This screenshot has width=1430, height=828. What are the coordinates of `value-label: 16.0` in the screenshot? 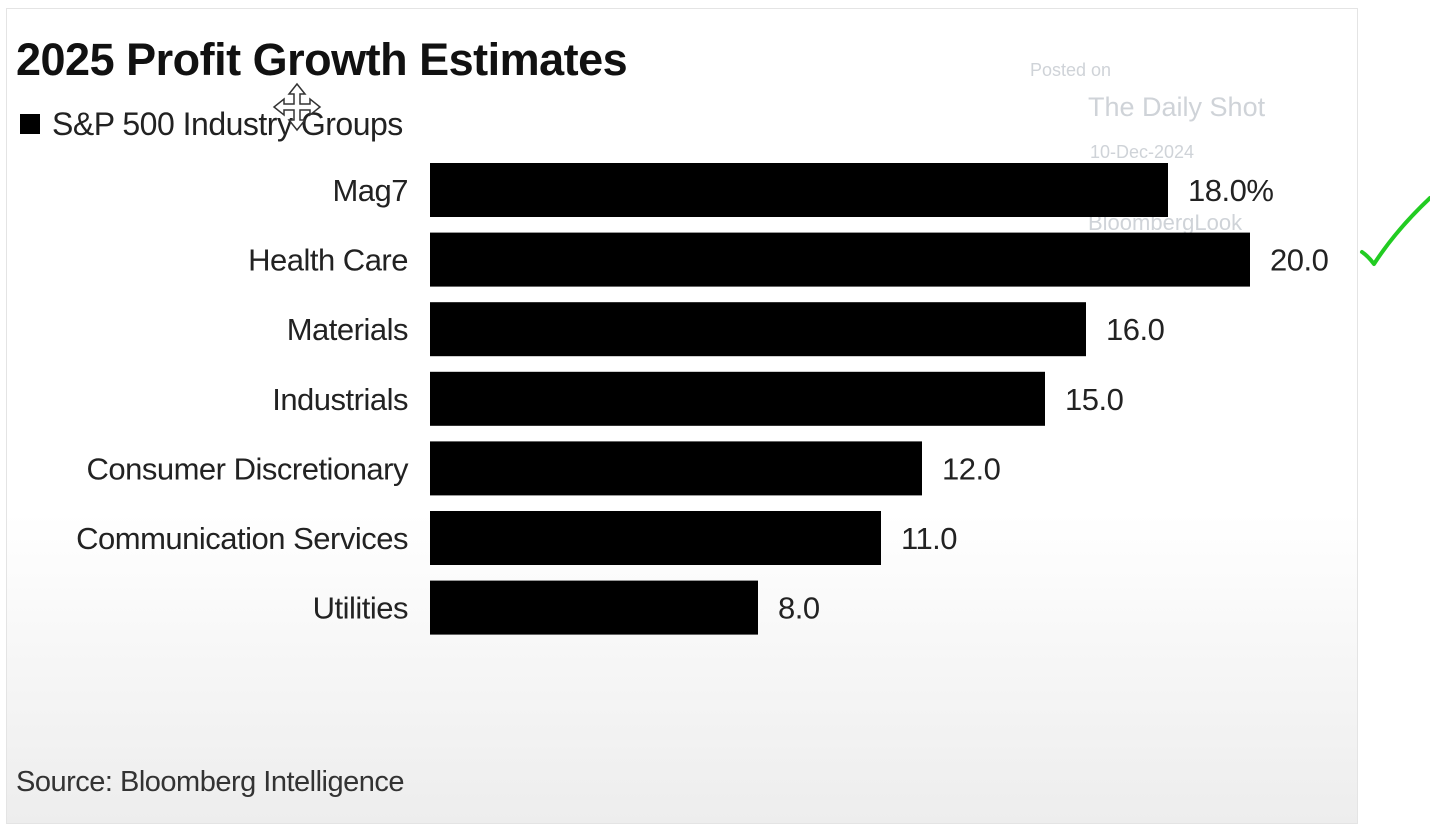 It's located at (1135, 329).